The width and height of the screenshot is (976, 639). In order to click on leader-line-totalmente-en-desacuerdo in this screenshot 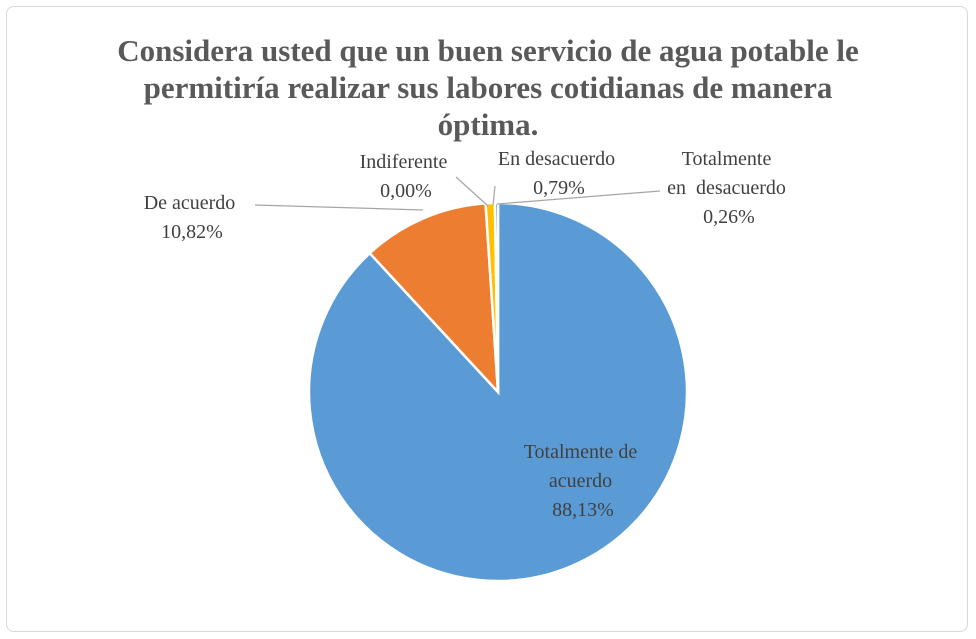, I will do `click(578, 197)`.